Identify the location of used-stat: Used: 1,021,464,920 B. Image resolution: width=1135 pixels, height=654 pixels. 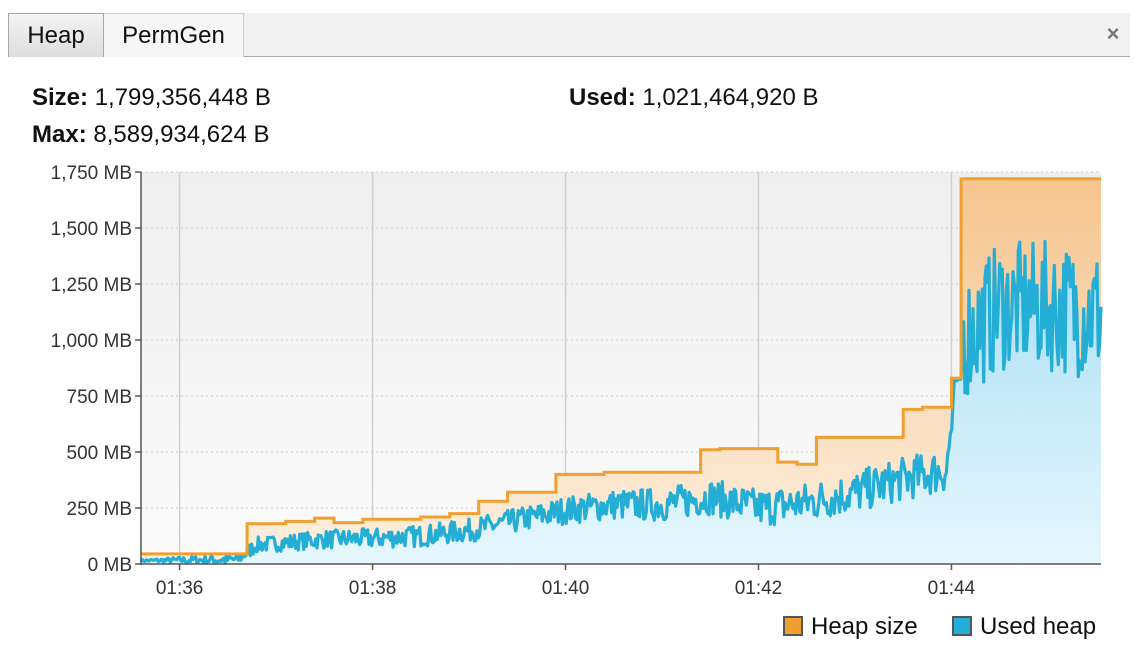
(694, 98).